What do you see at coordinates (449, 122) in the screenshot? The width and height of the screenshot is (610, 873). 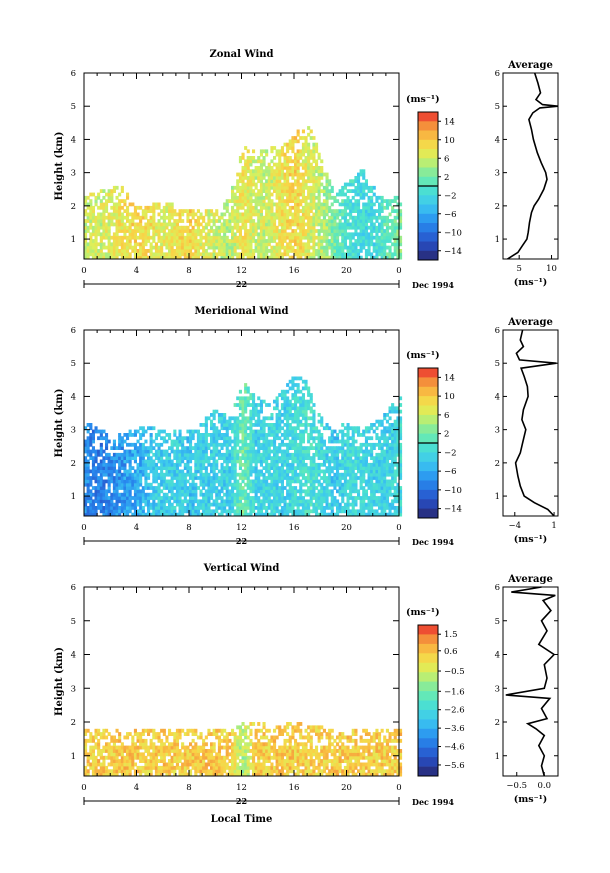 I see `colorbar-label: 14` at bounding box center [449, 122].